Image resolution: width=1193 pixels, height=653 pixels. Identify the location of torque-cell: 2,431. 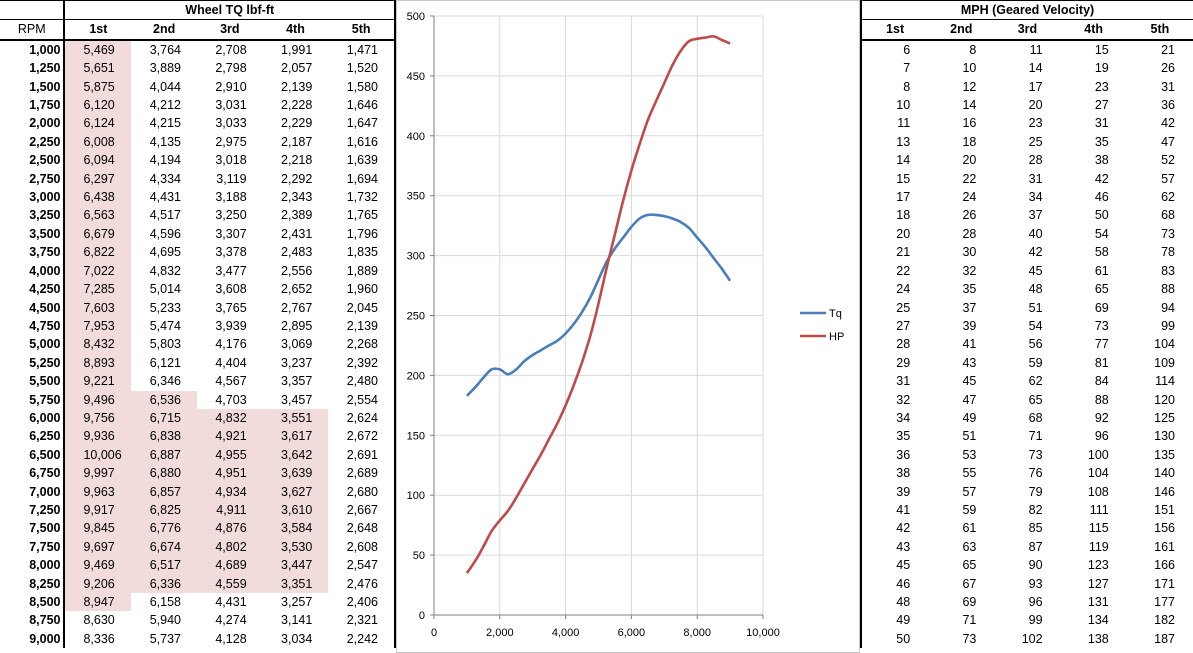
(297, 233).